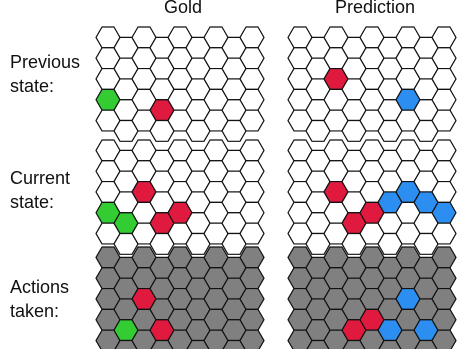 The image size is (468, 349). Describe the element at coordinates (35, 311) in the screenshot. I see `row-label-line: taken:` at that location.